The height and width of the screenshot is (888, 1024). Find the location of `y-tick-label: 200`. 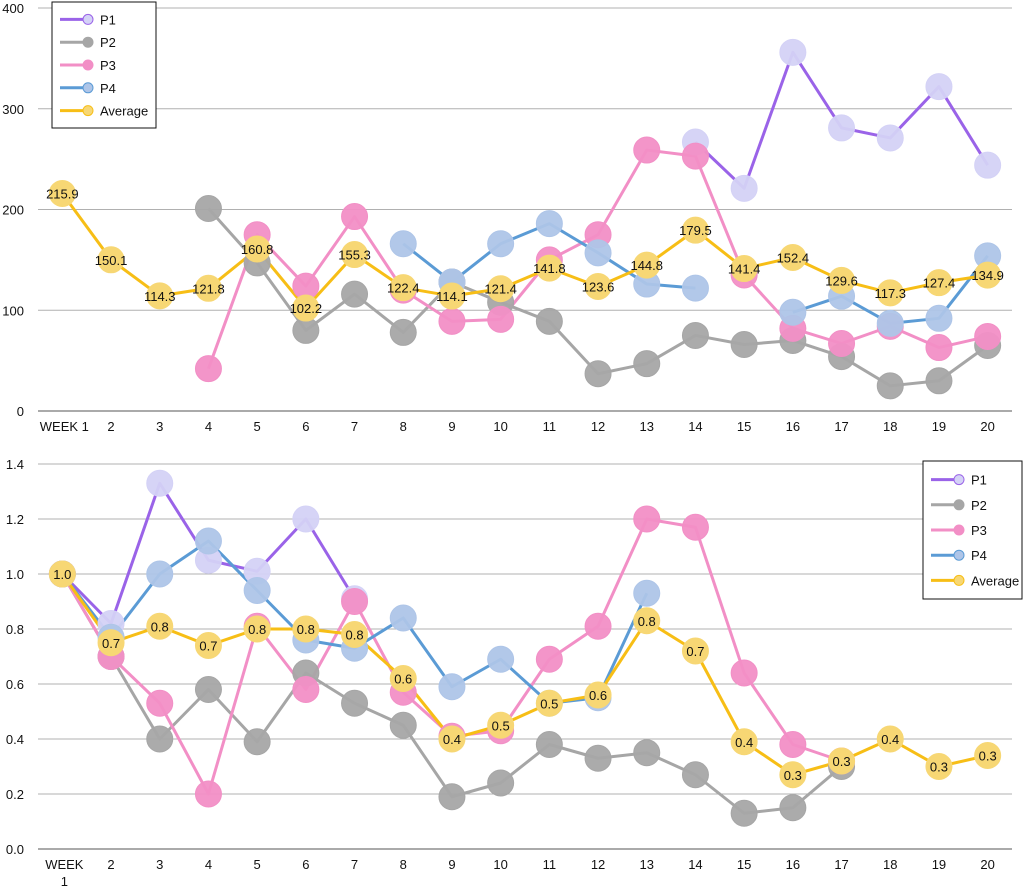

y-tick-label: 200 is located at coordinates (13, 210).